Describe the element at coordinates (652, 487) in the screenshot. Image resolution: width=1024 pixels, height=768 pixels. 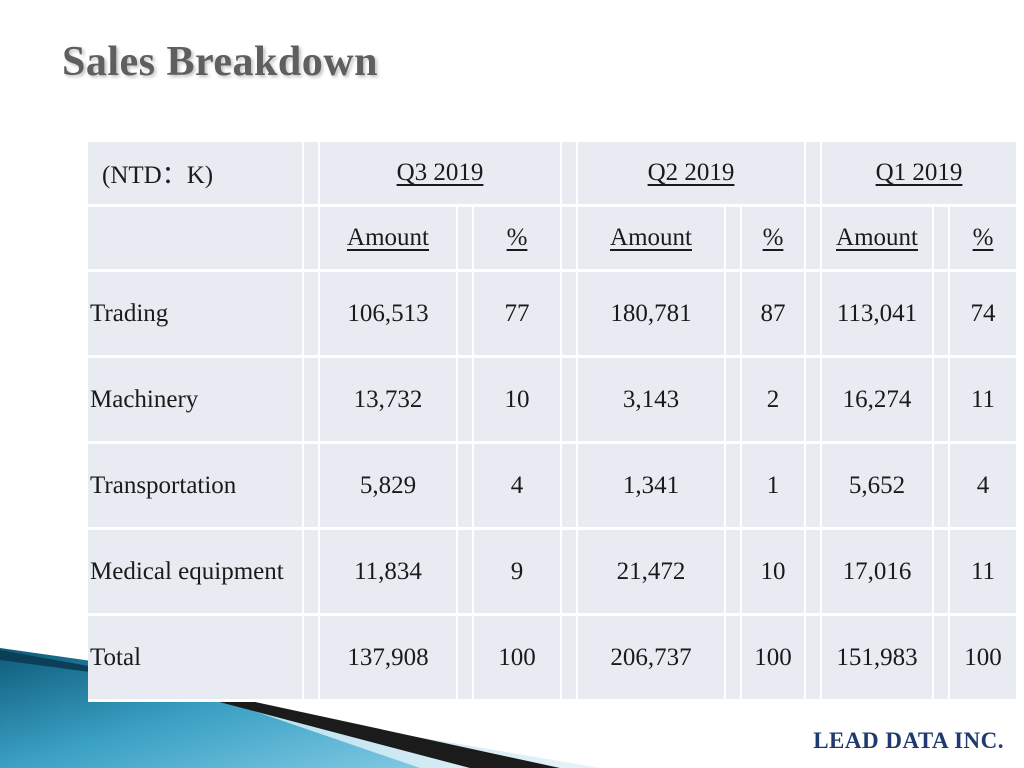
I see `amount-cell: 1,341` at that location.